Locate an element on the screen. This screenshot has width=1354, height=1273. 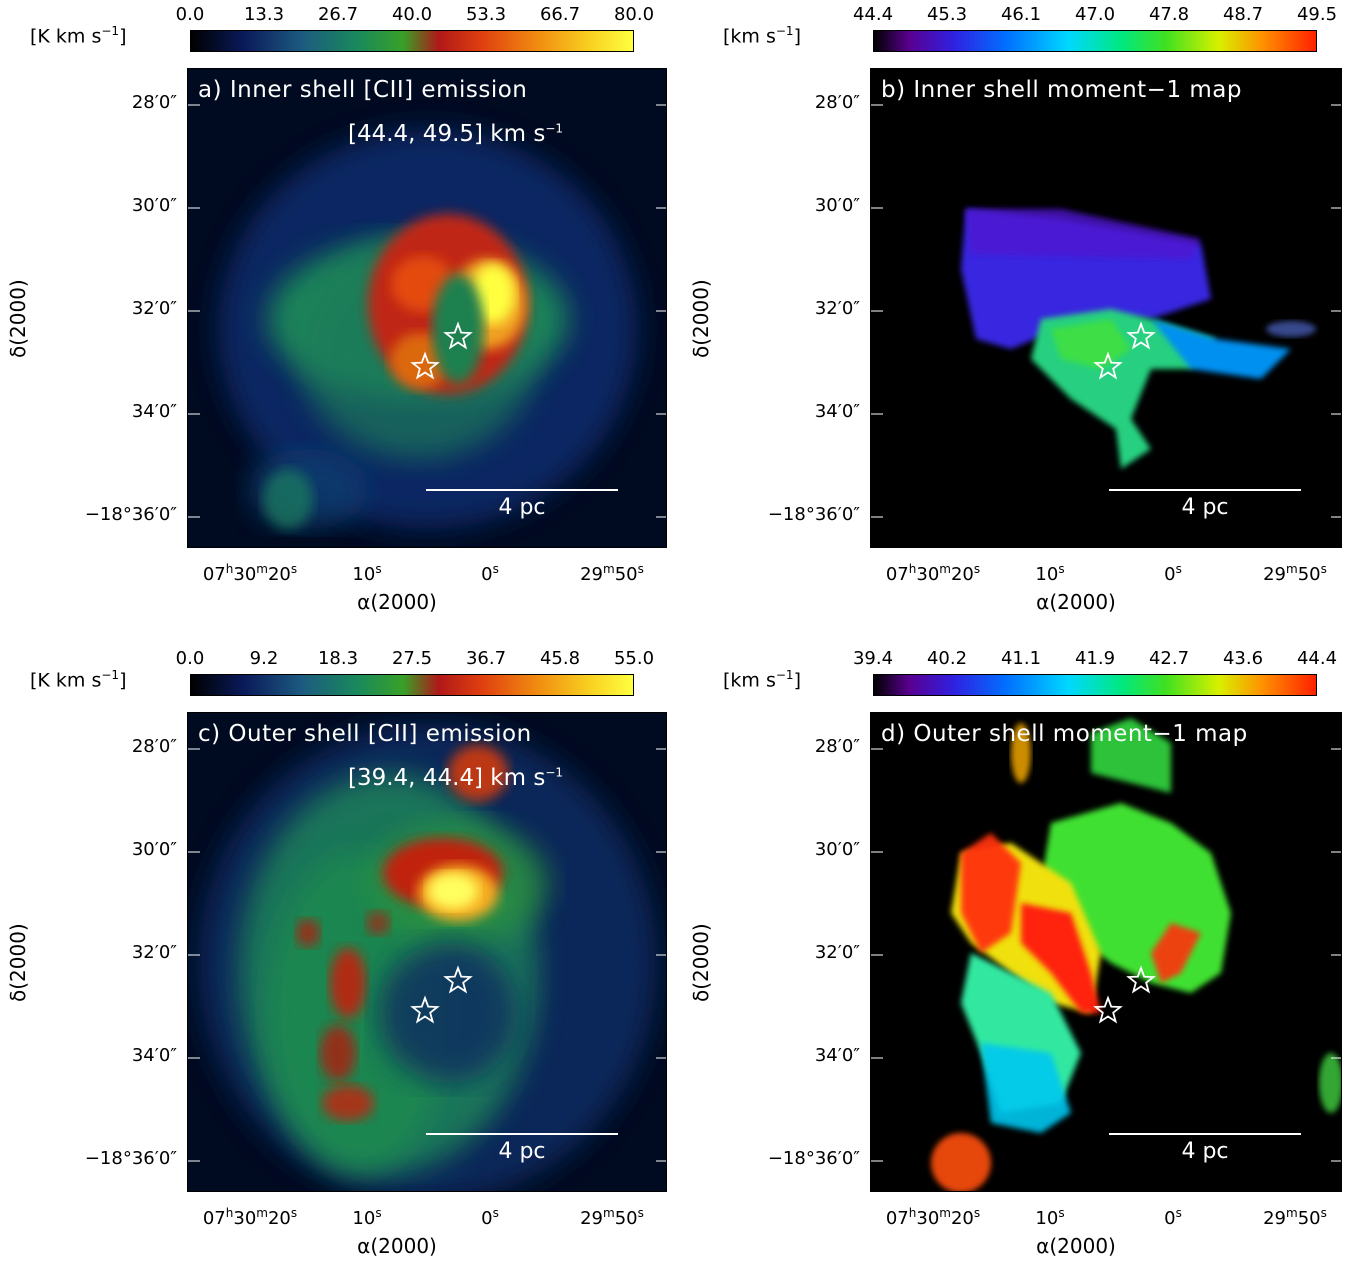
unit-text: [K km s is located at coordinates (66, 680).